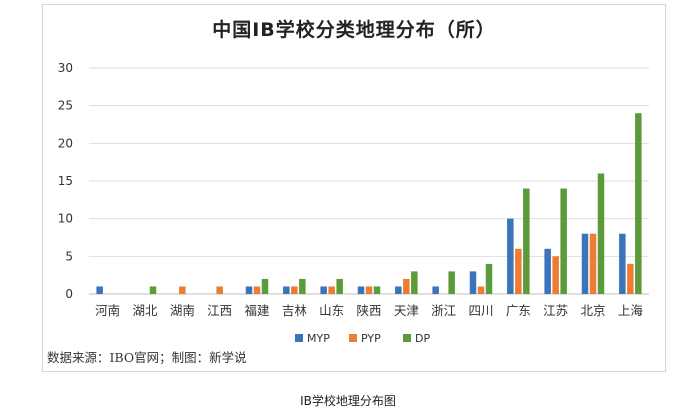 The width and height of the screenshot is (696, 419). Describe the element at coordinates (69, 294) in the screenshot. I see `y-tick-label: 0` at that location.